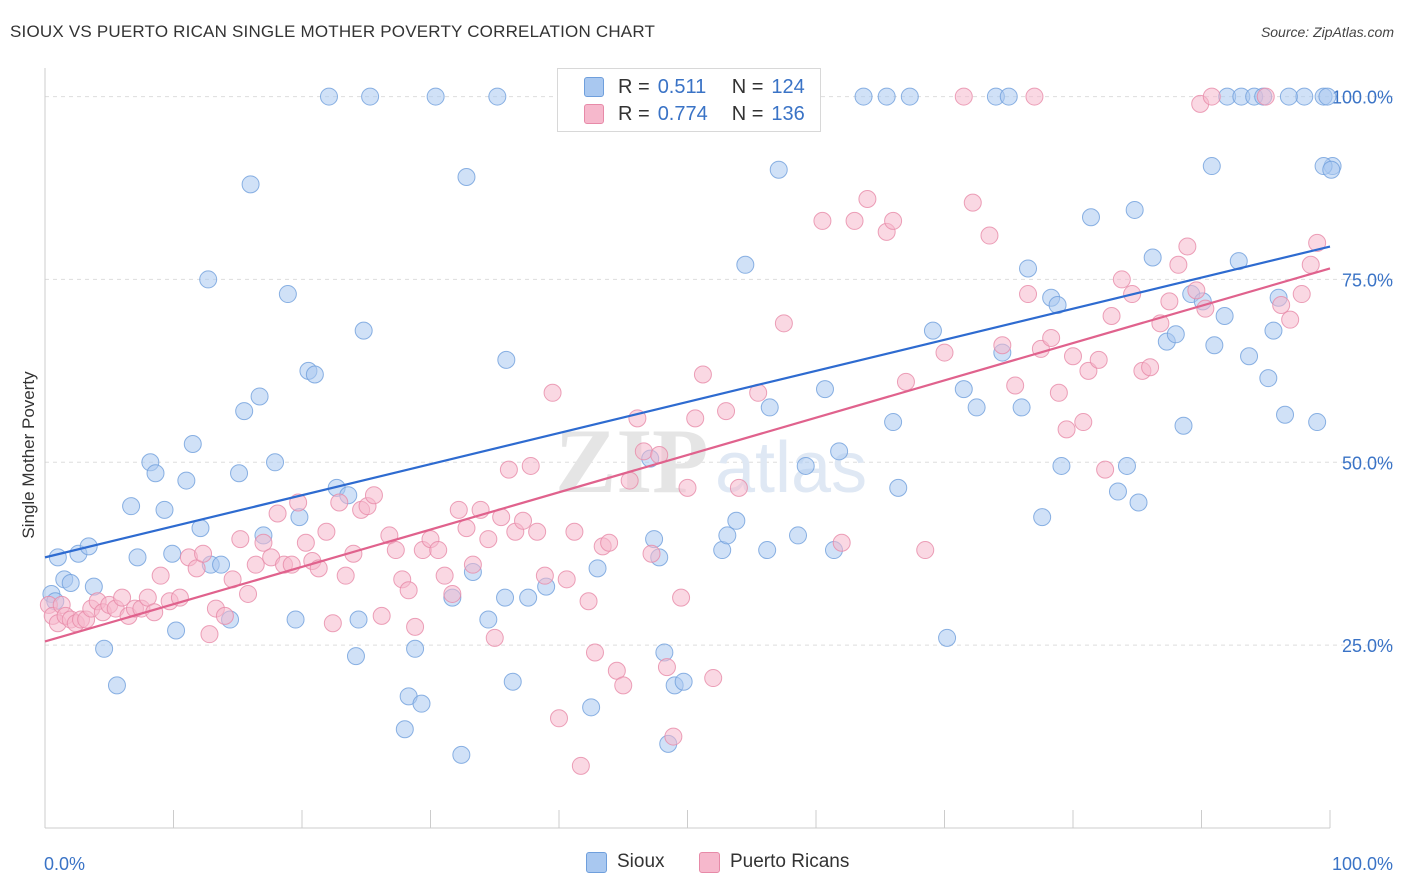 The image size is (1406, 892). I want to click on y-tick-label: 100.0%, so click(1362, 98).